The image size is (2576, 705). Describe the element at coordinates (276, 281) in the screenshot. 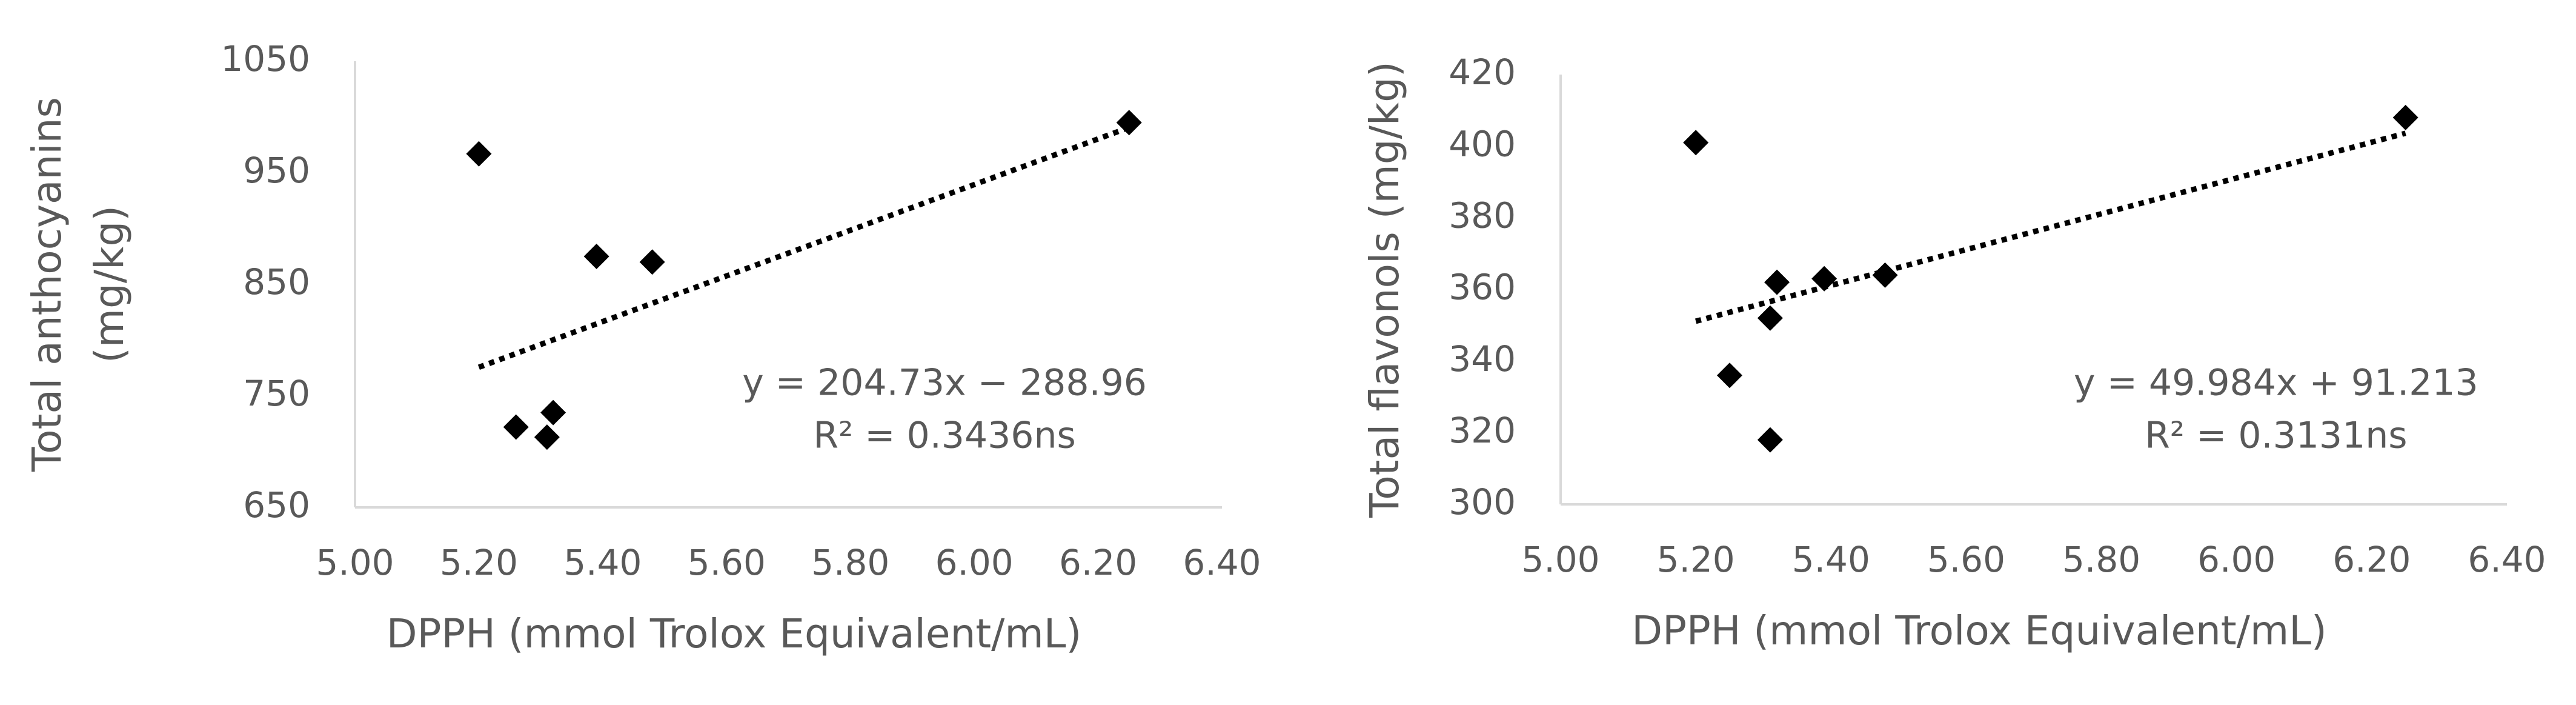

I see `y-tick-label: 850` at that location.